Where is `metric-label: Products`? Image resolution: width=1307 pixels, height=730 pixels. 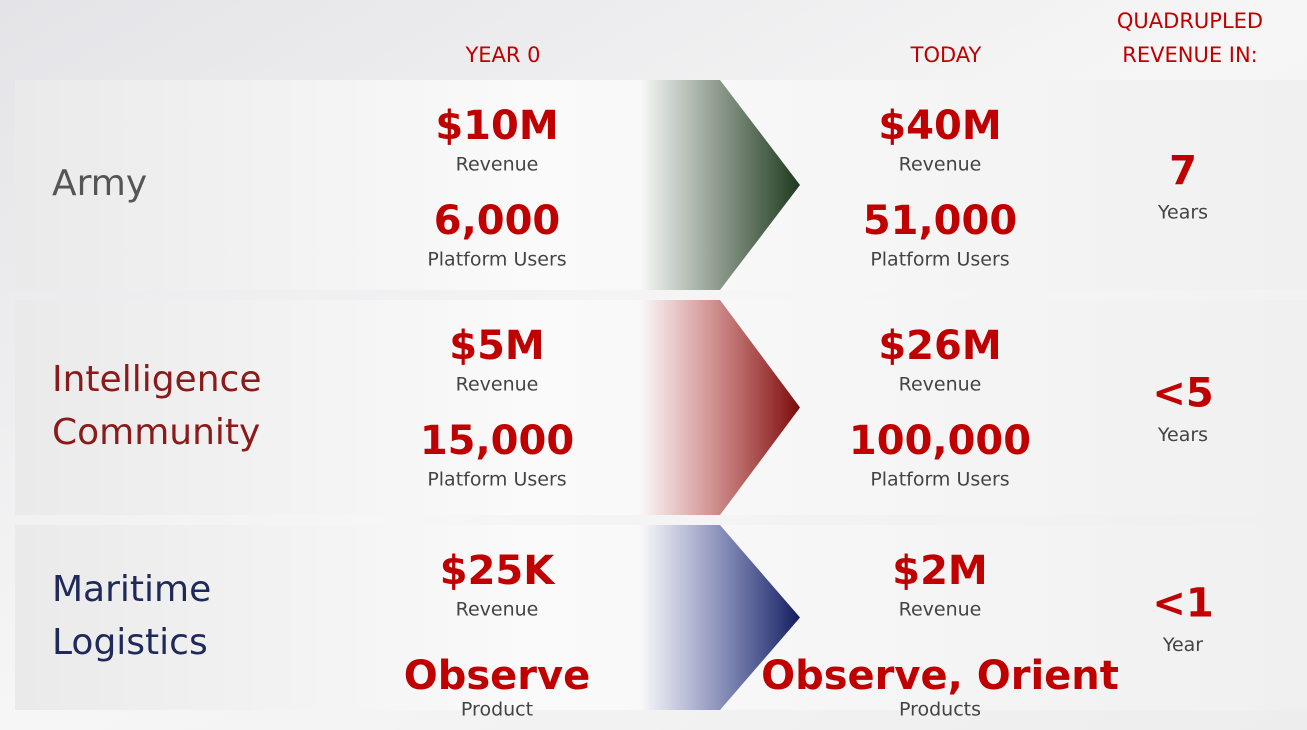 metric-label: Products is located at coordinates (940, 710).